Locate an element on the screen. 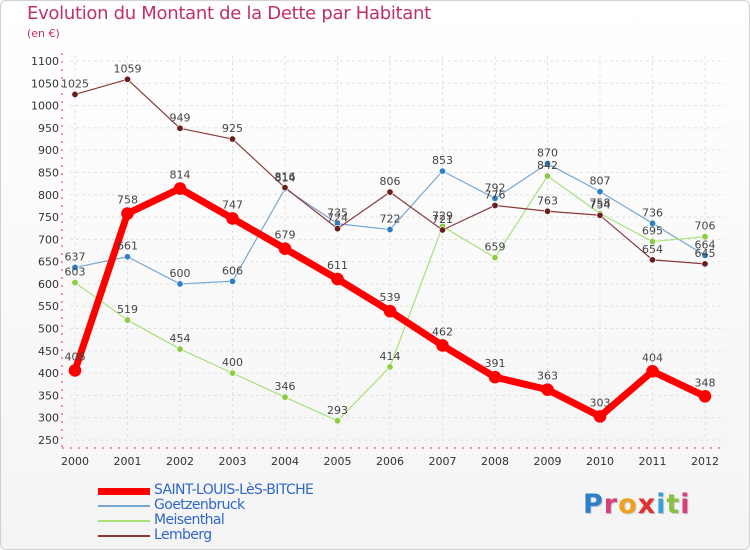  data-label: 391 is located at coordinates (495, 363).